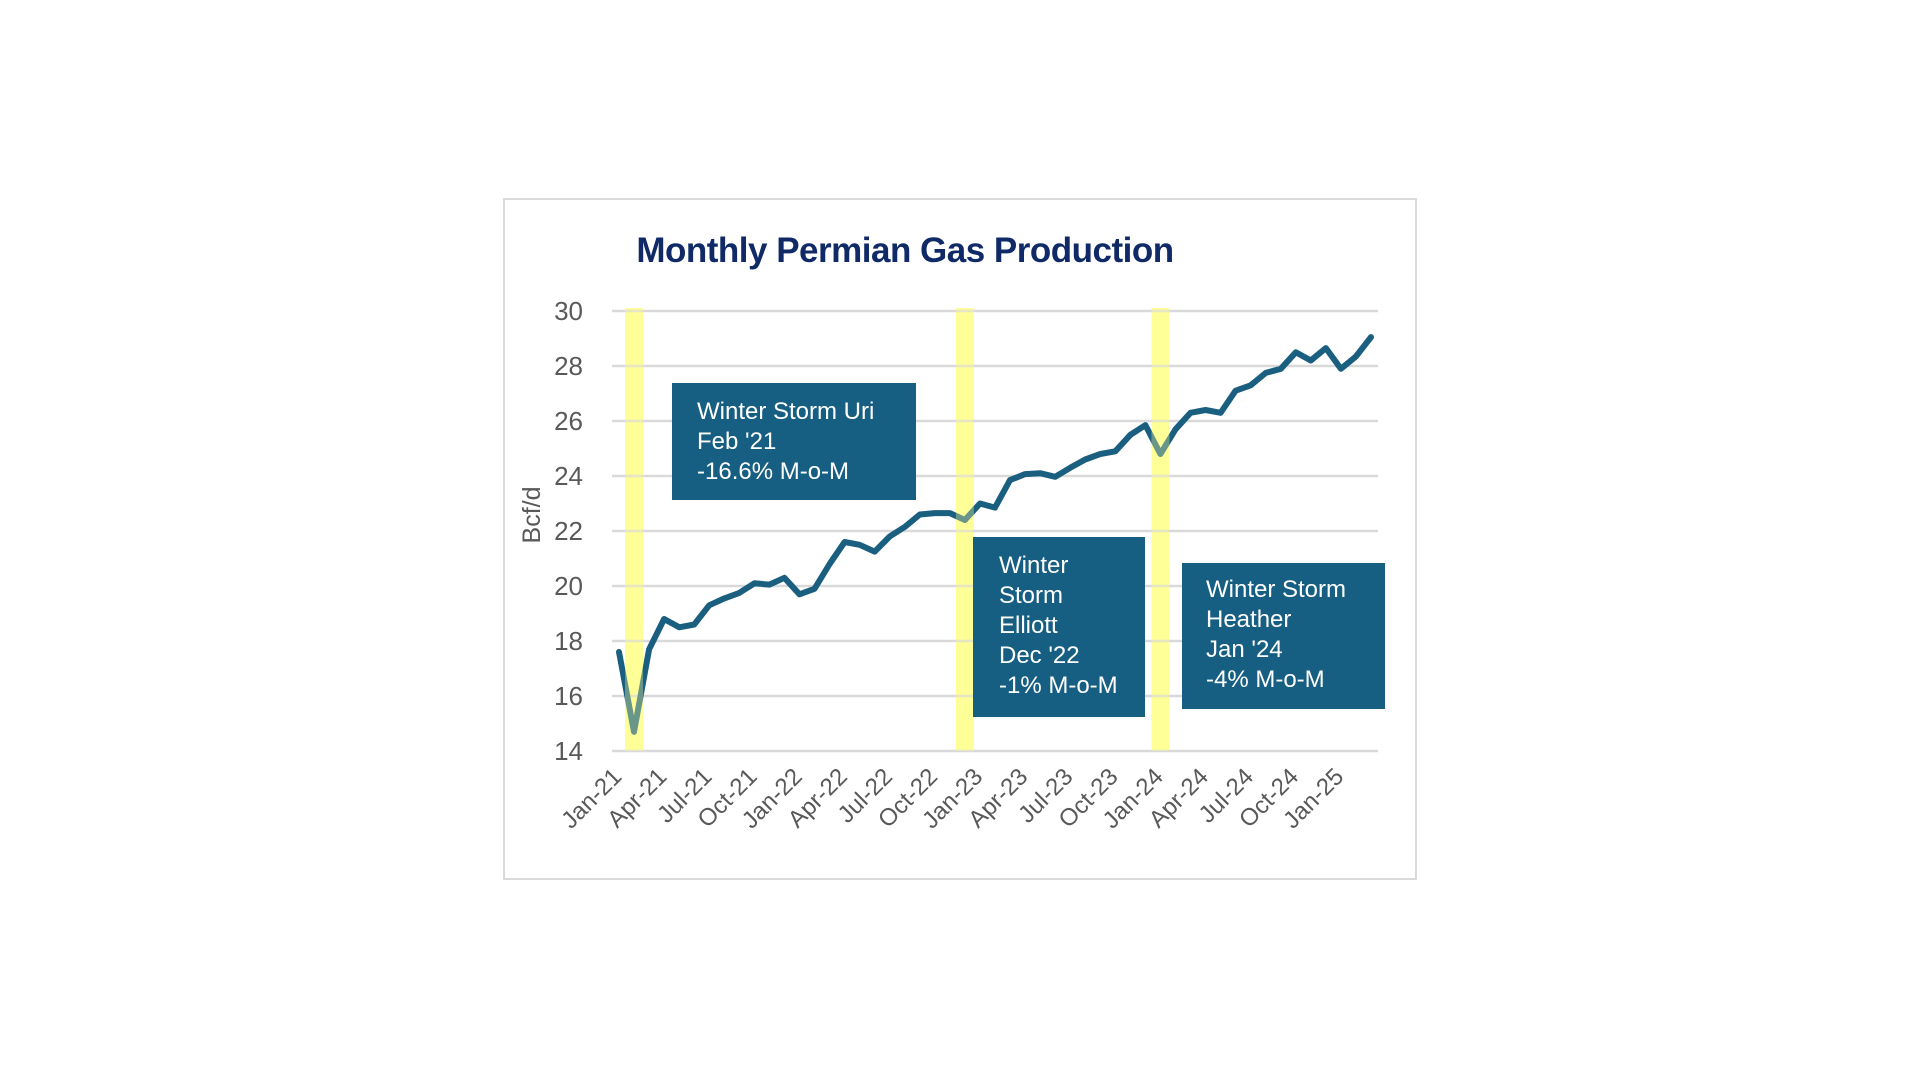 The image size is (1920, 1080). I want to click on annotation-line: Winter, so click(1034, 565).